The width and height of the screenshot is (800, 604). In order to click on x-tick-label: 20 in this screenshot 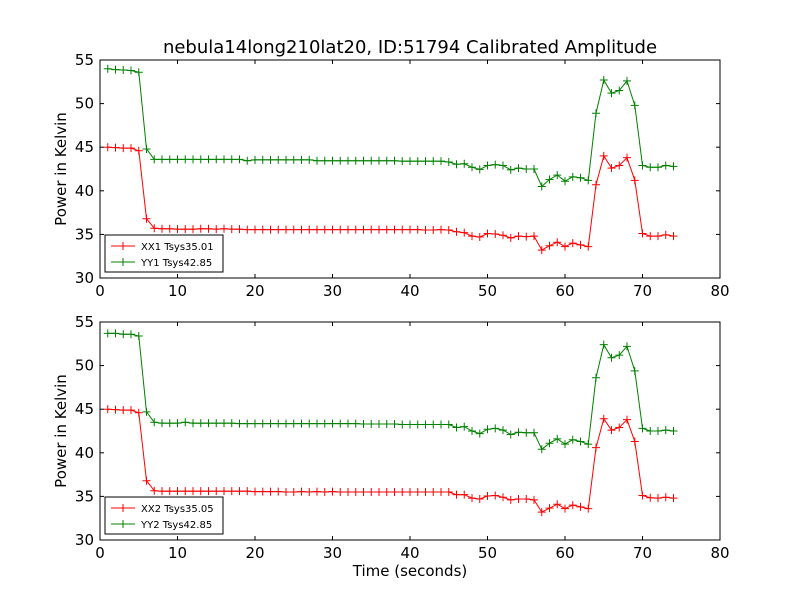, I will do `click(254, 291)`.